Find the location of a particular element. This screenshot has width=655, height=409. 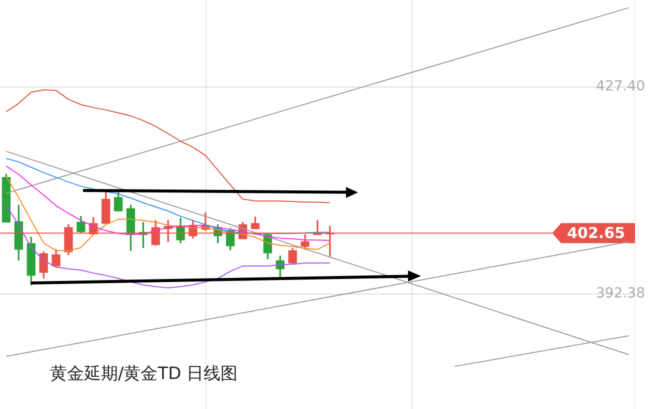

text: 黄金延期/黄金TD 日线图 is located at coordinates (144, 374).